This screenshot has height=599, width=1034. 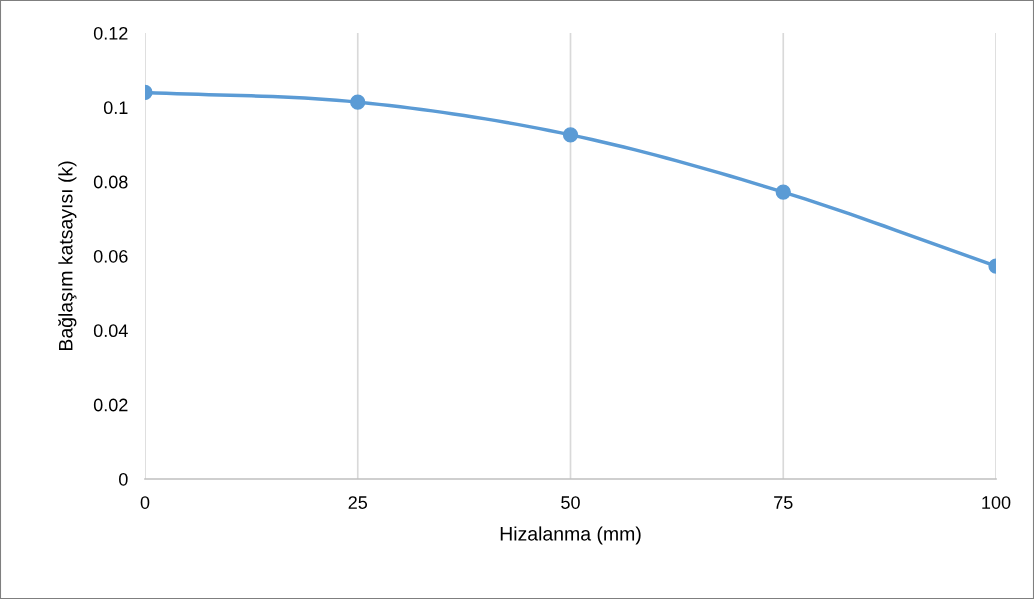 I want to click on y-tick-label: 0.12, so click(x=110, y=33).